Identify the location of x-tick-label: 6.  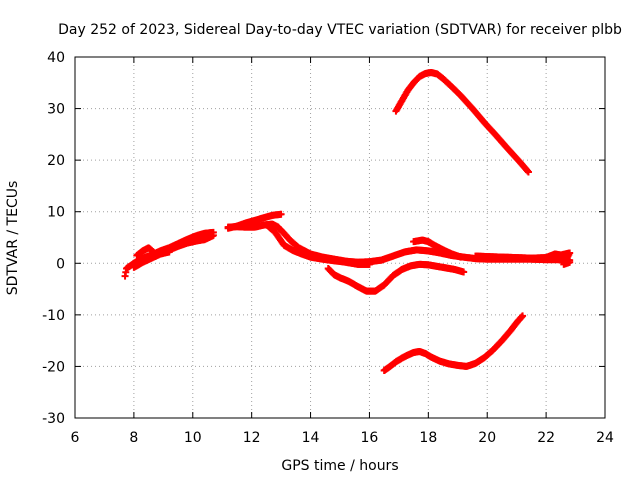
(75, 438).